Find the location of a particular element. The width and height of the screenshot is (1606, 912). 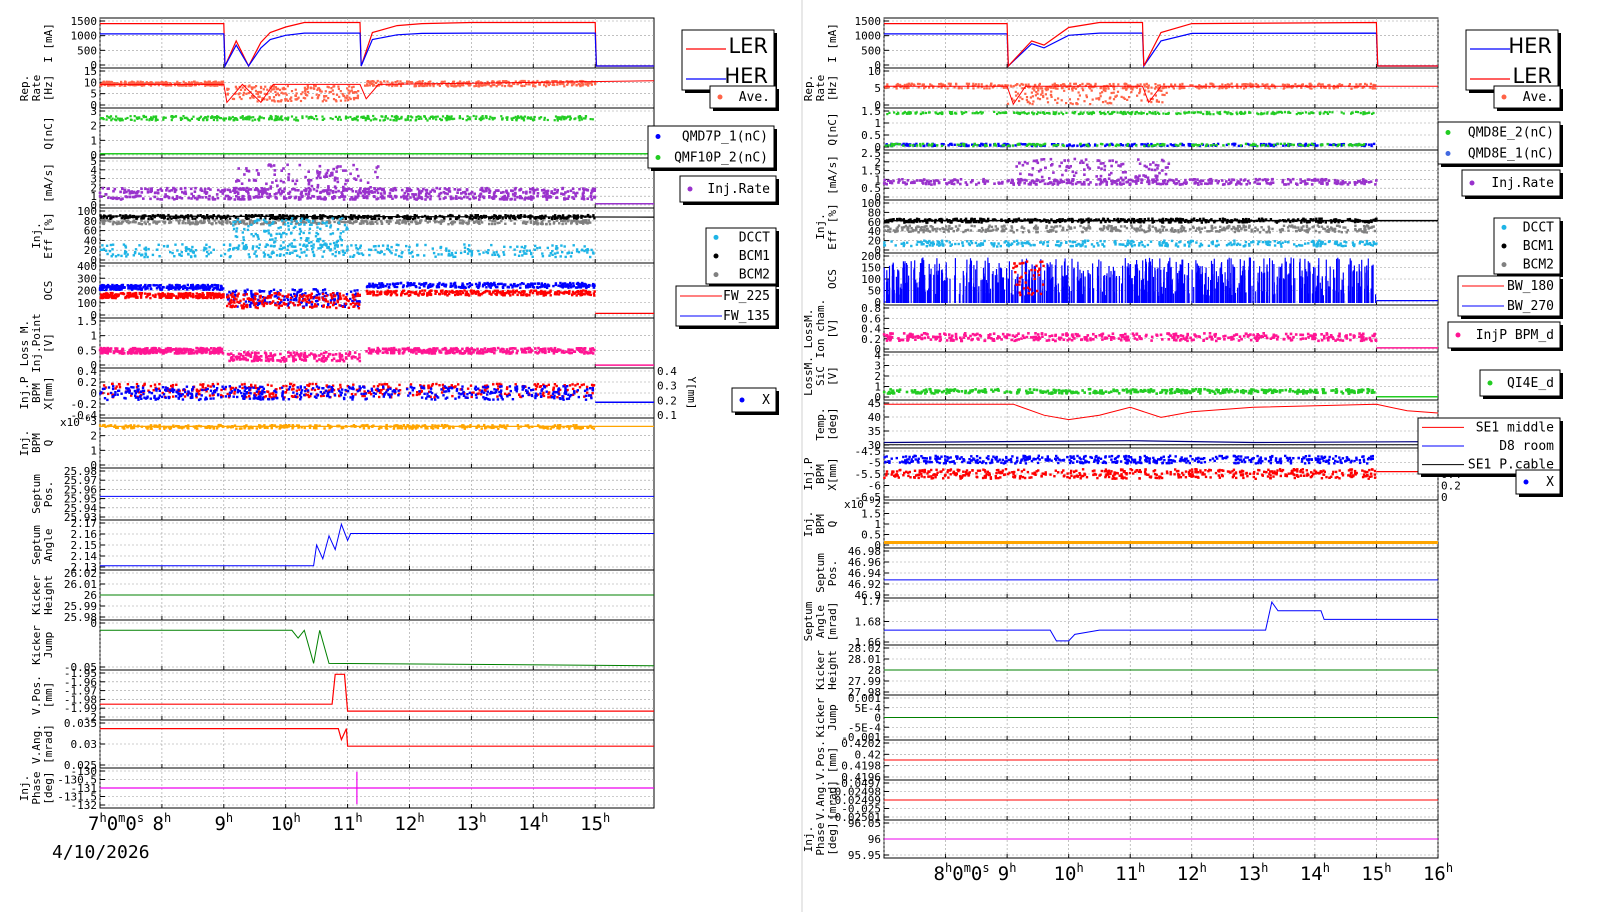

y-tick-label: 1 is located at coordinates (93, 140).